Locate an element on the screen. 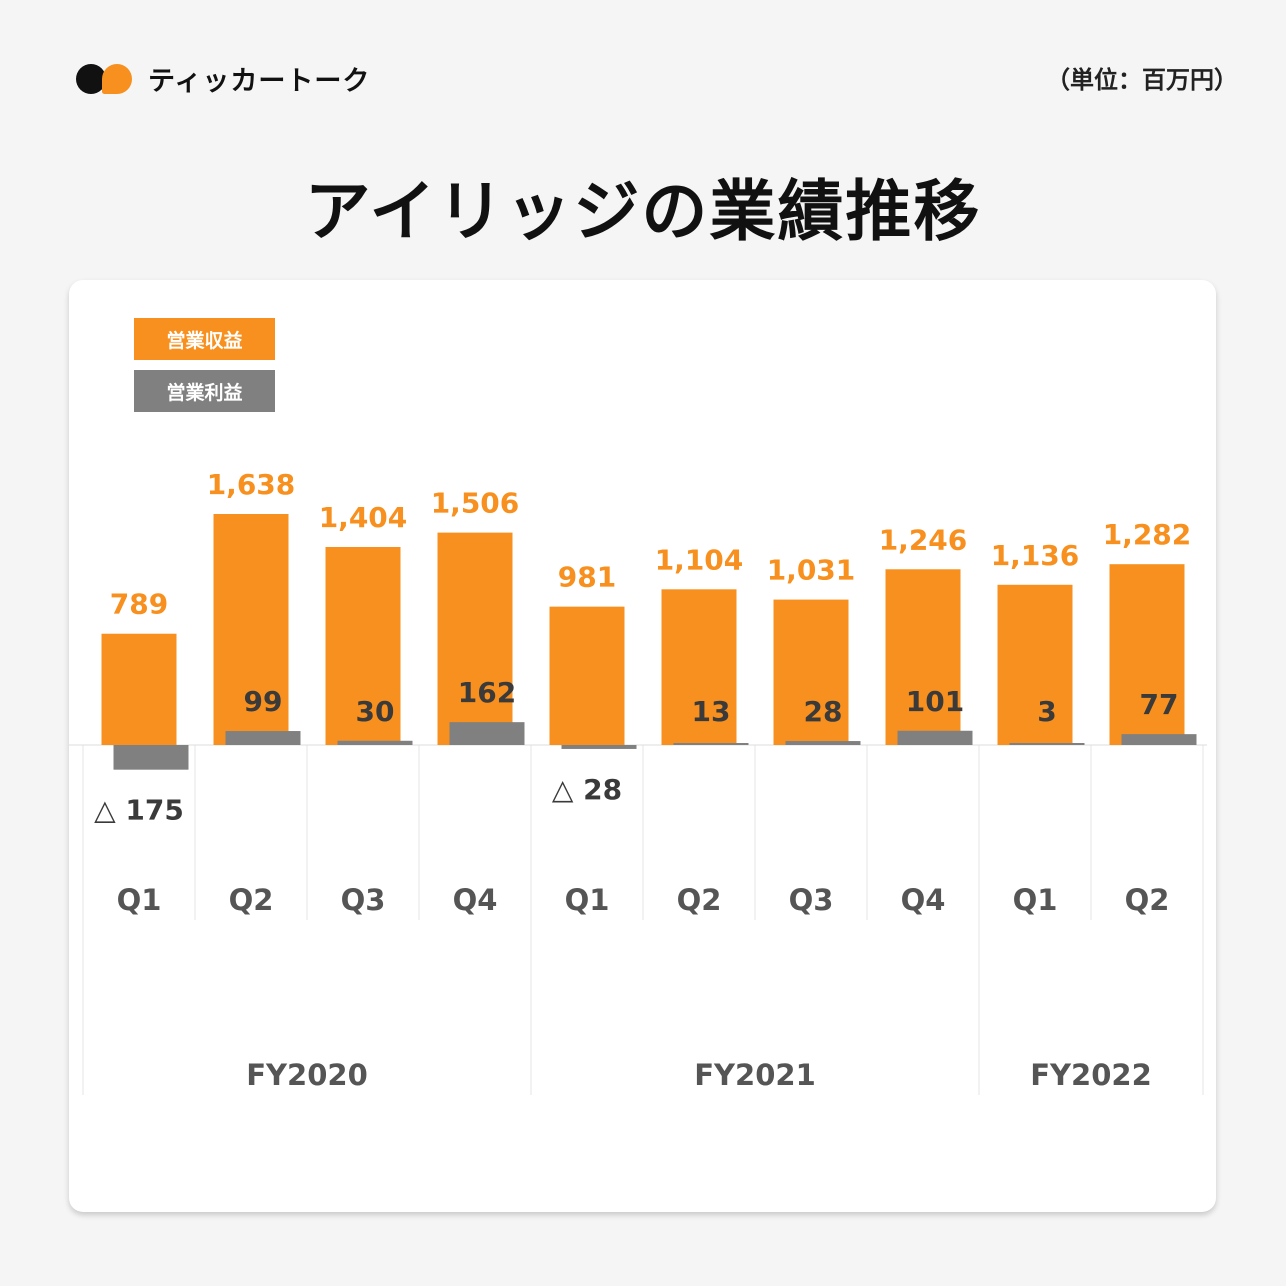 This screenshot has width=1286, height=1286. operating-profit-value-label: 99 is located at coordinates (263, 701).